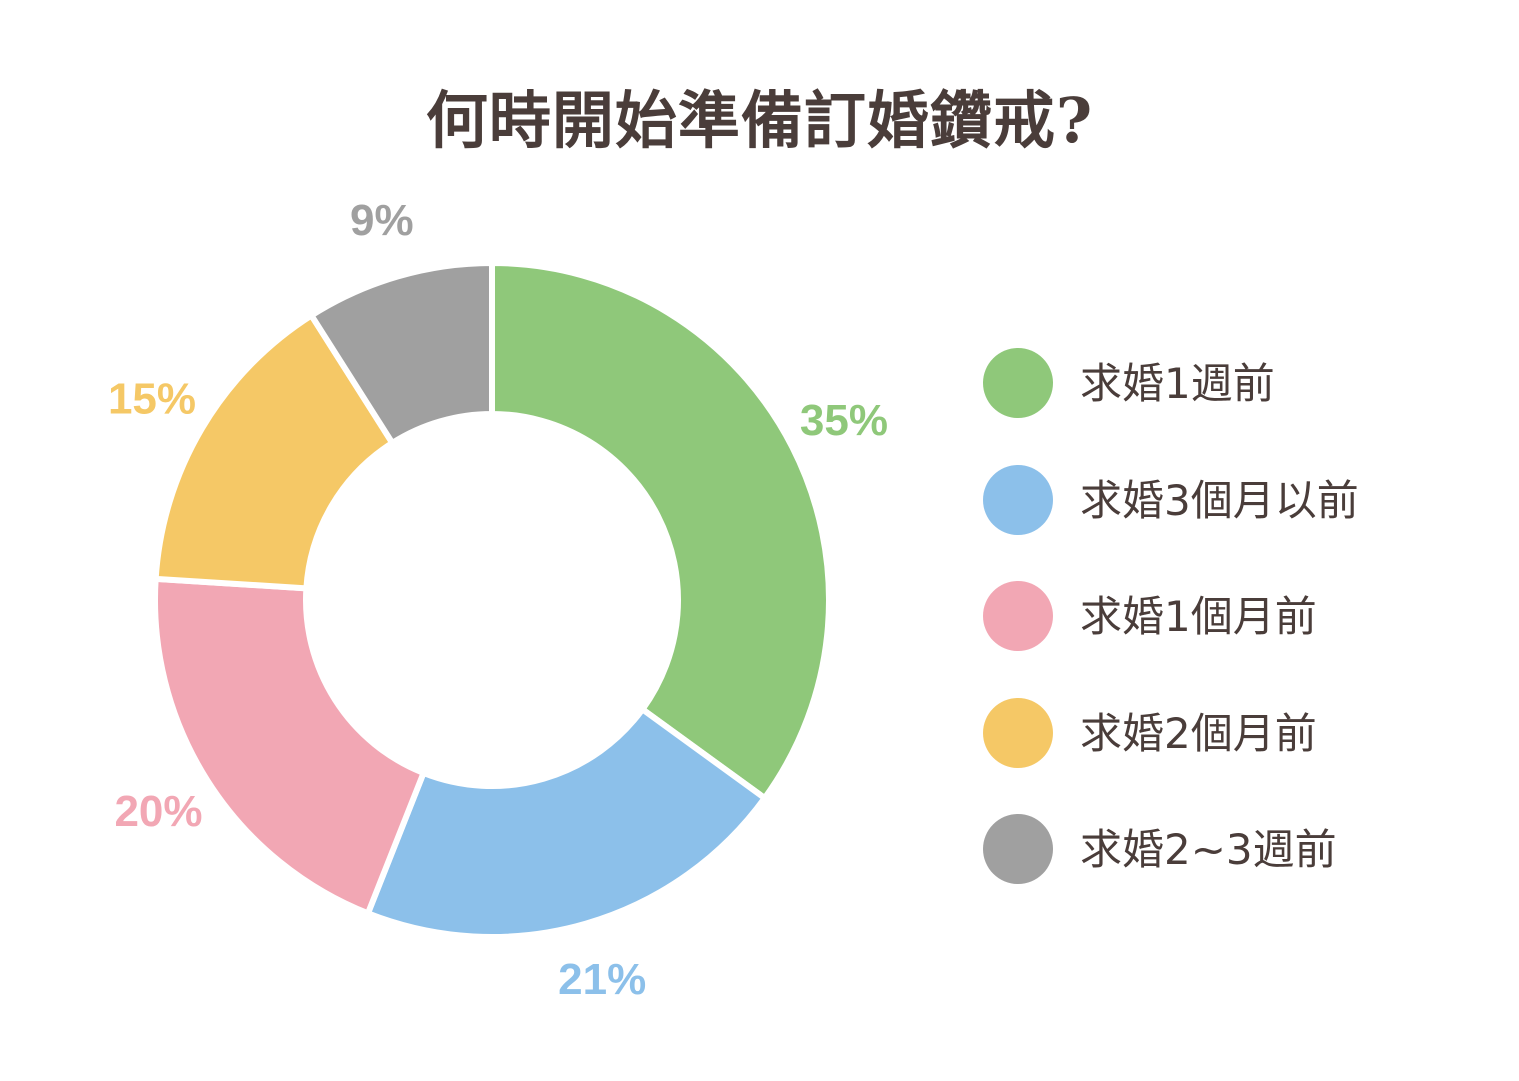 The image size is (1519, 1081). I want to click on value-label-2: 21%, so click(602, 979).